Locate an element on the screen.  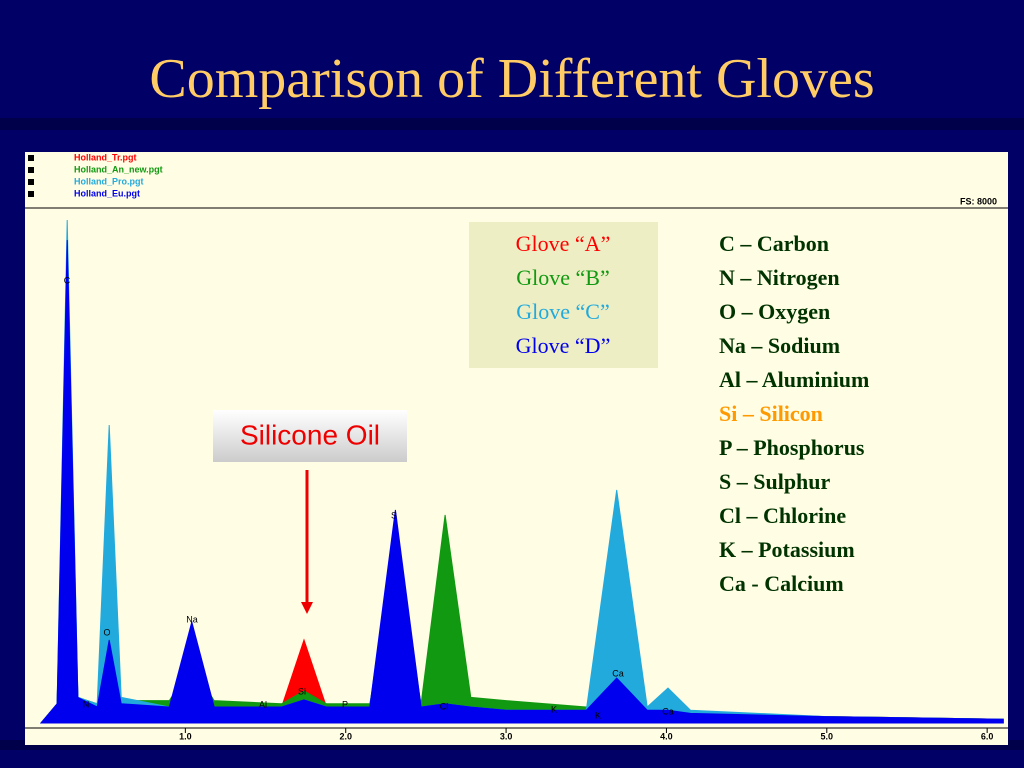
legend-label: Holland_Pro.pgt is located at coordinates (109, 181).